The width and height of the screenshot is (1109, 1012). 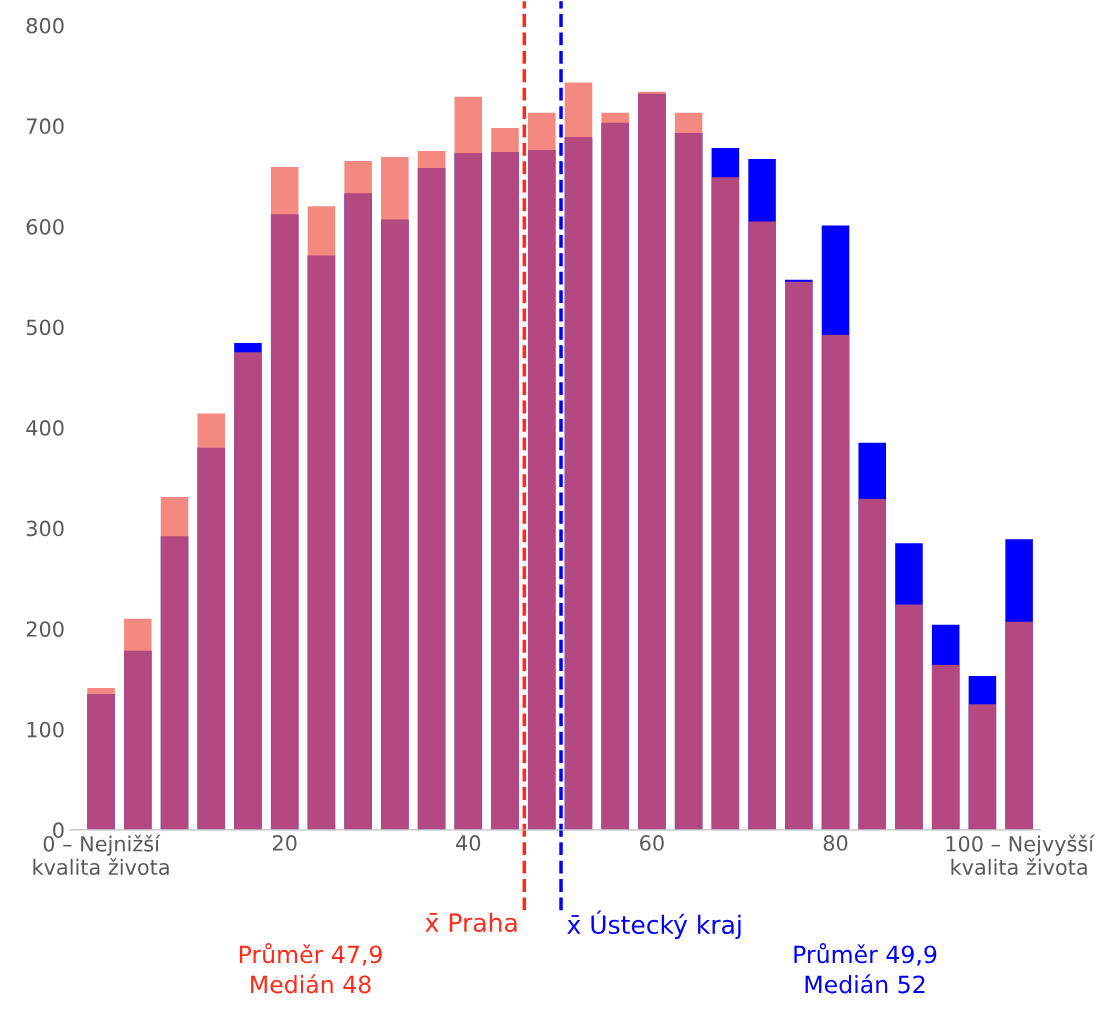 I want to click on y-tick-label: 600, so click(x=45, y=226).